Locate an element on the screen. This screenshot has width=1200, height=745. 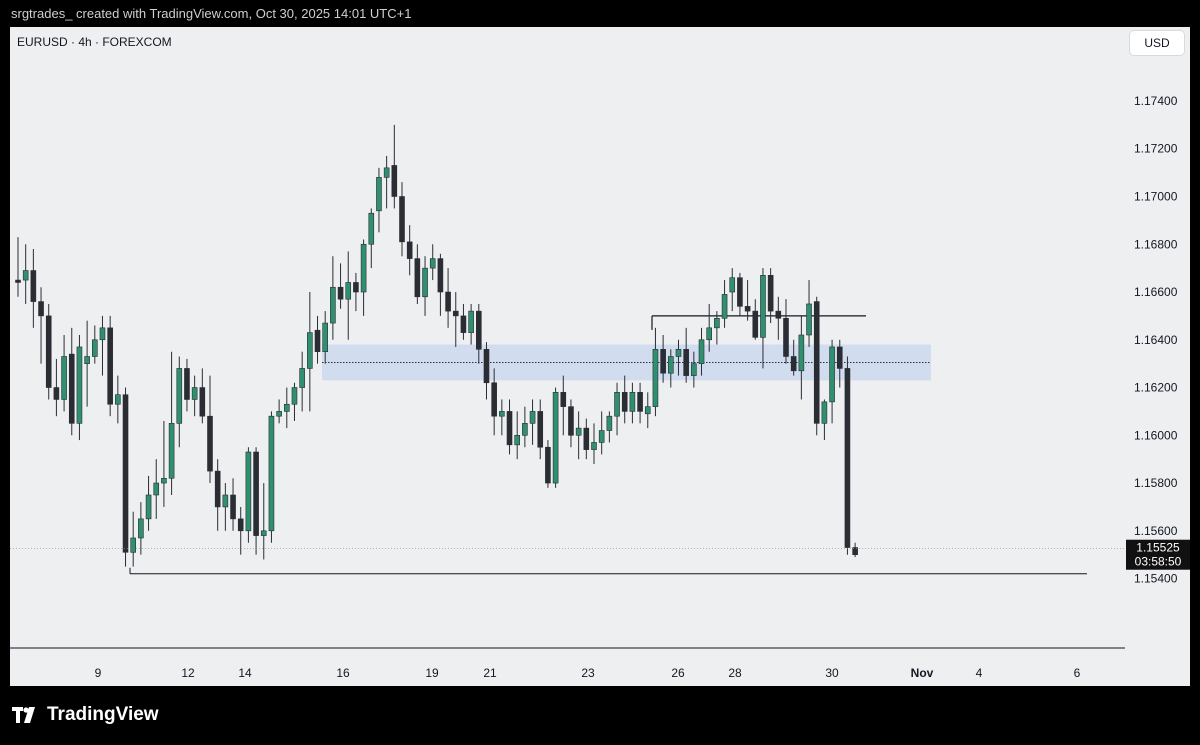
y-axis-tick-label: 1.17200 is located at coordinates (1156, 149).